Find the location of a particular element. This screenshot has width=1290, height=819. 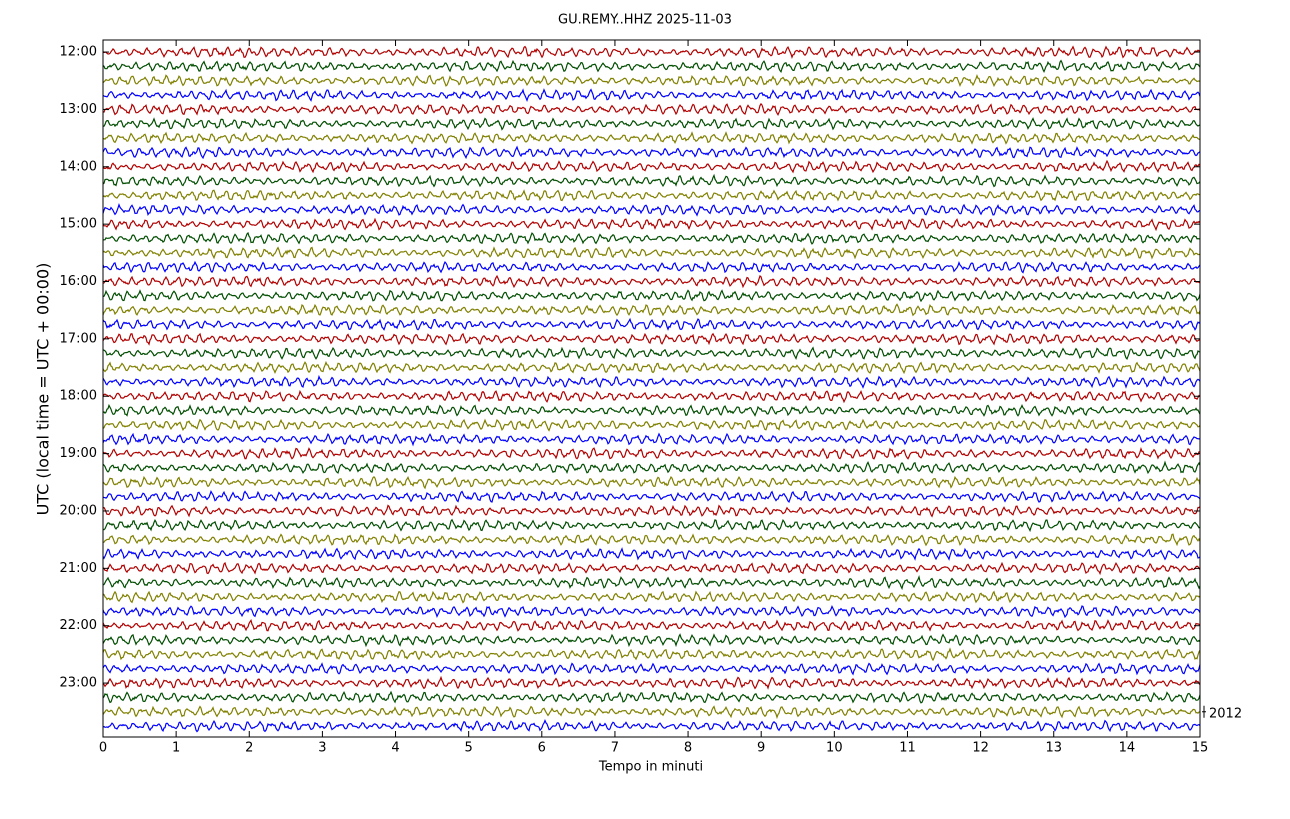

x-tick-label: 6 is located at coordinates (542, 748).